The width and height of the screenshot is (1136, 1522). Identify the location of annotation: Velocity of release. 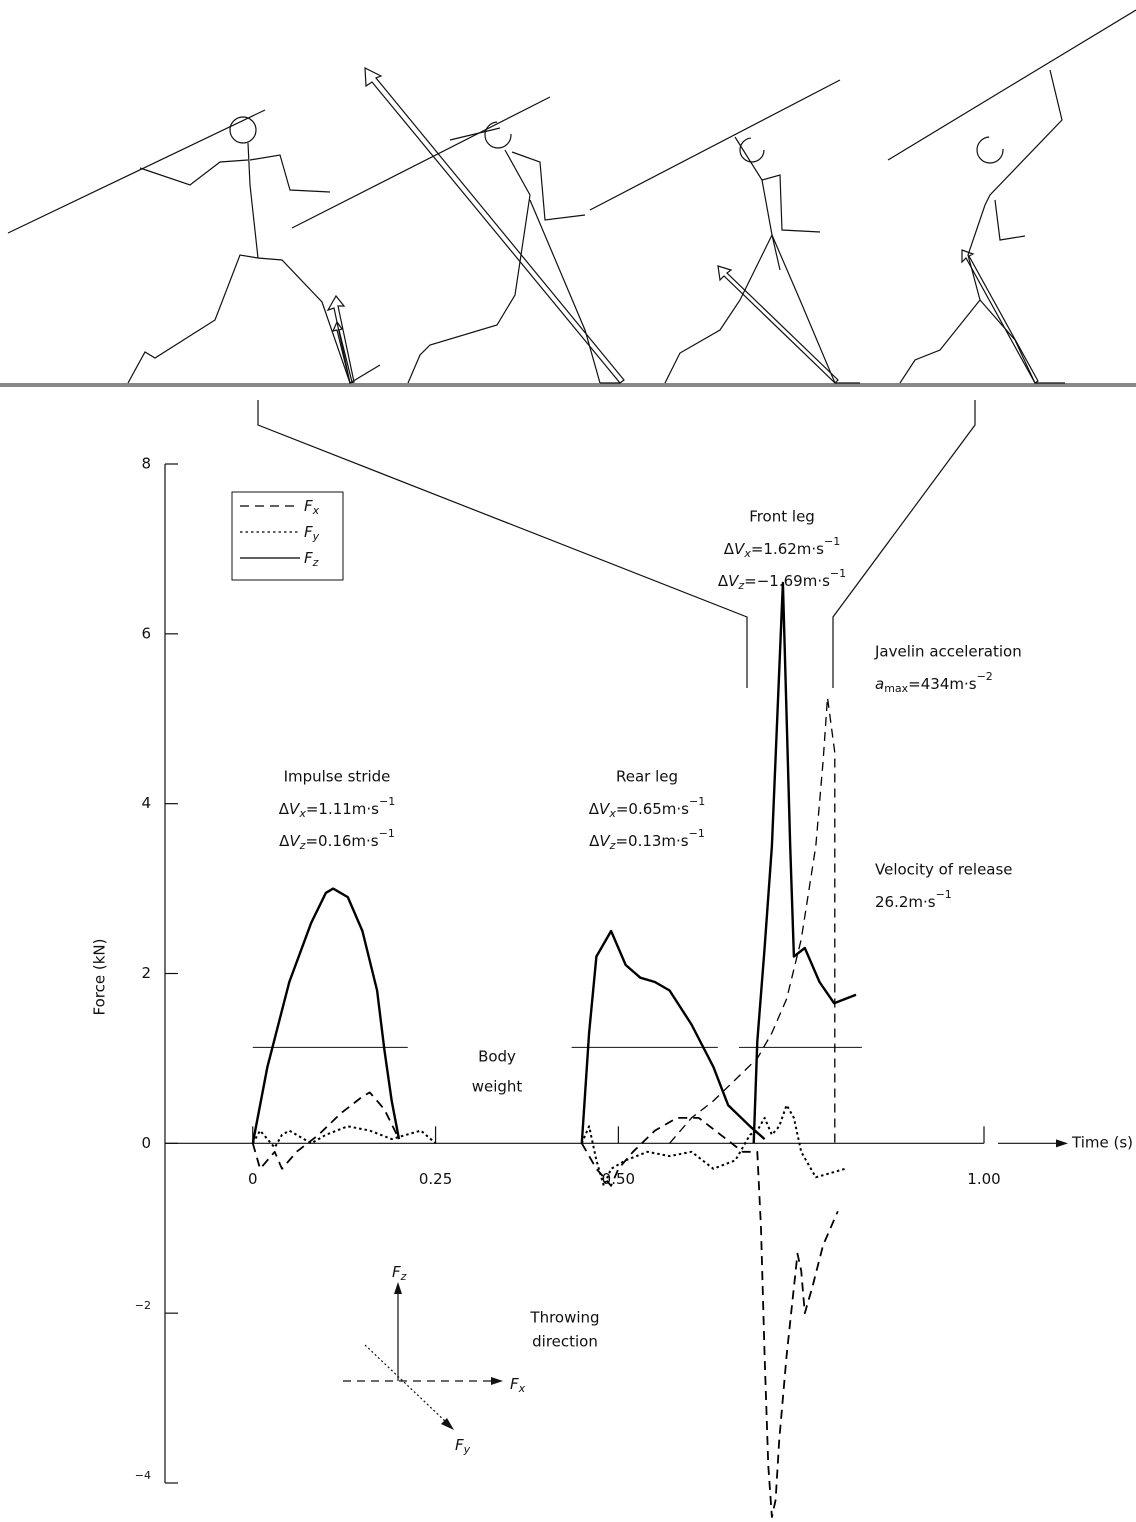
(944, 870).